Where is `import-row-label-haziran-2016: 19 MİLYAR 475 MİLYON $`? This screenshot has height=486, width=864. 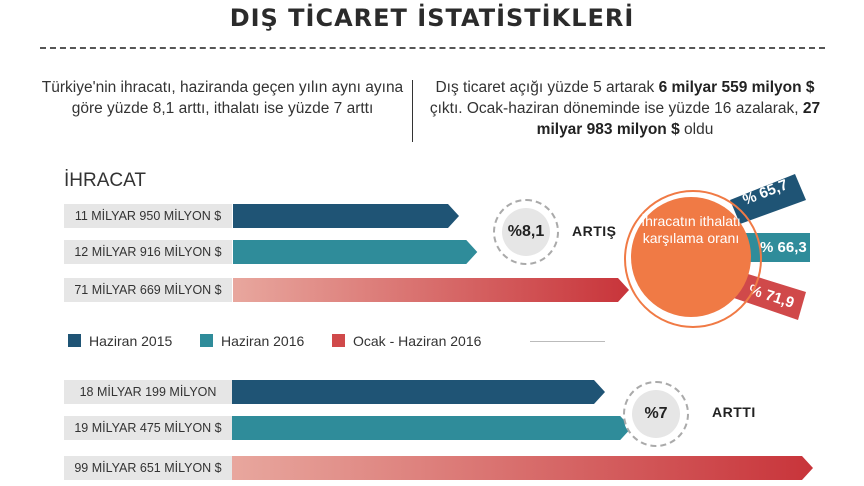 import-row-label-haziran-2016: 19 MİLYAR 475 MİLYON $ is located at coordinates (148, 428).